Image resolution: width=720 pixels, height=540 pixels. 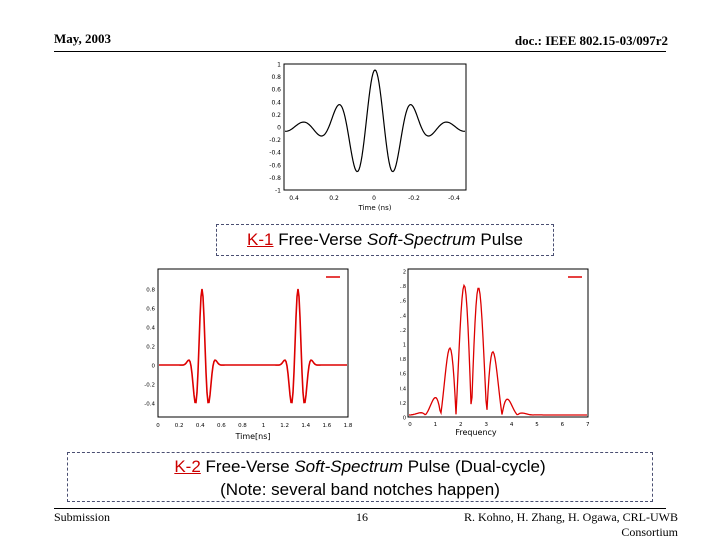 I want to click on caption-k1-tag: K-1, so click(x=260, y=239).